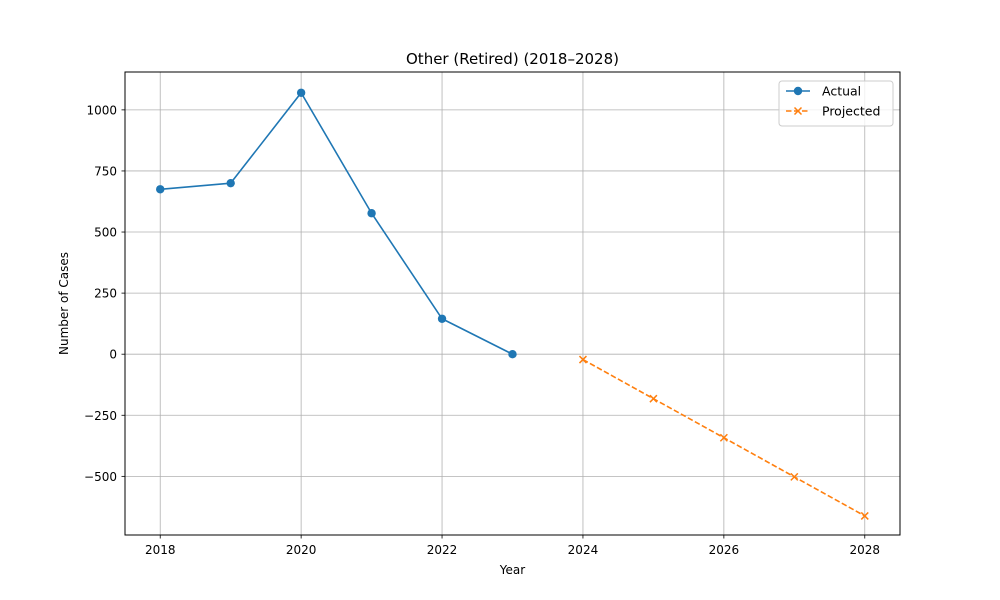  Describe the element at coordinates (105, 233) in the screenshot. I see `y-tick-label: 500` at that location.